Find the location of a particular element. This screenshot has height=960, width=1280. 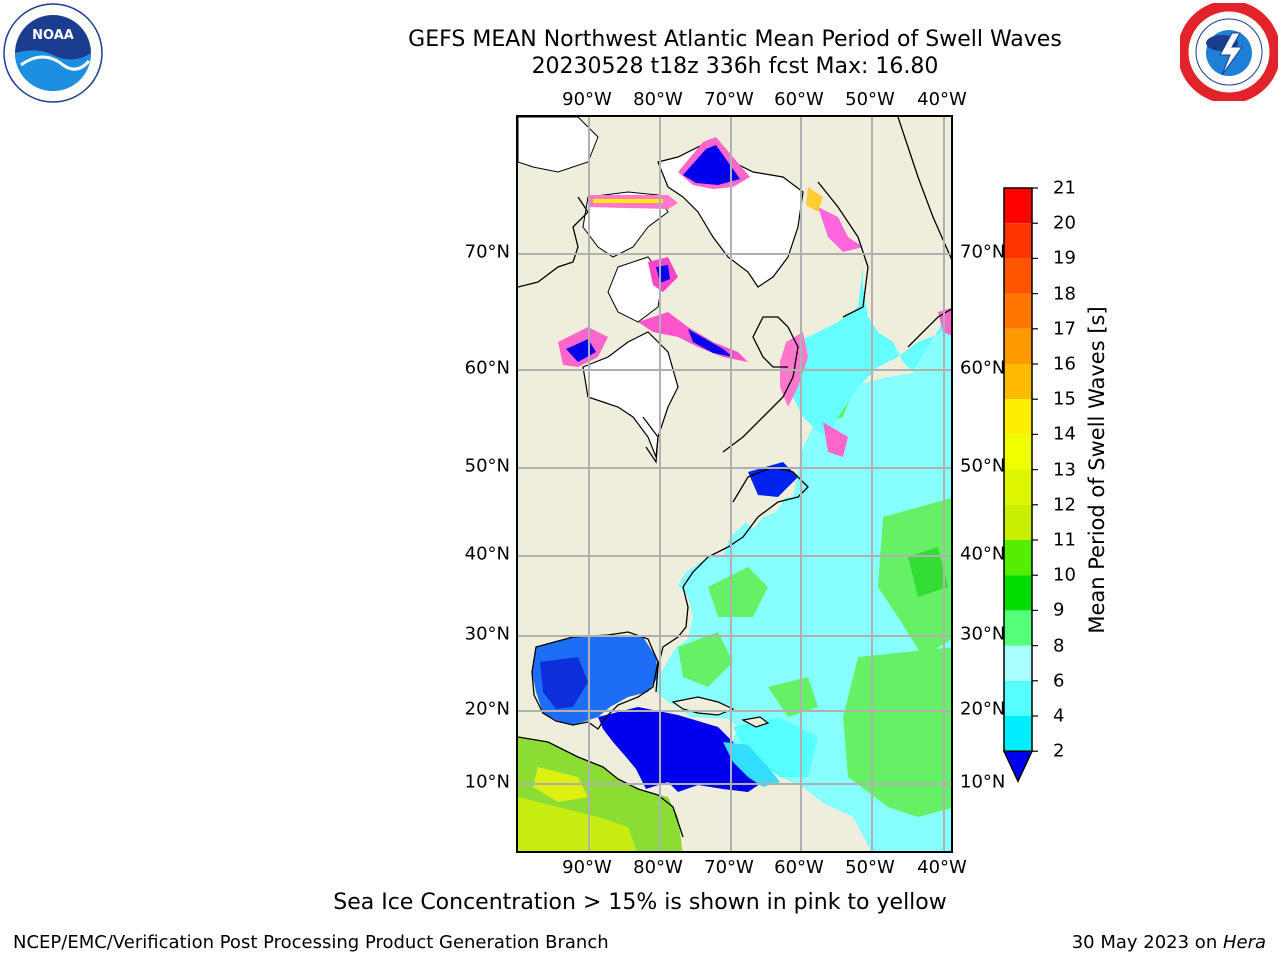

colorbar-tick-label: 2 is located at coordinates (1059, 751).